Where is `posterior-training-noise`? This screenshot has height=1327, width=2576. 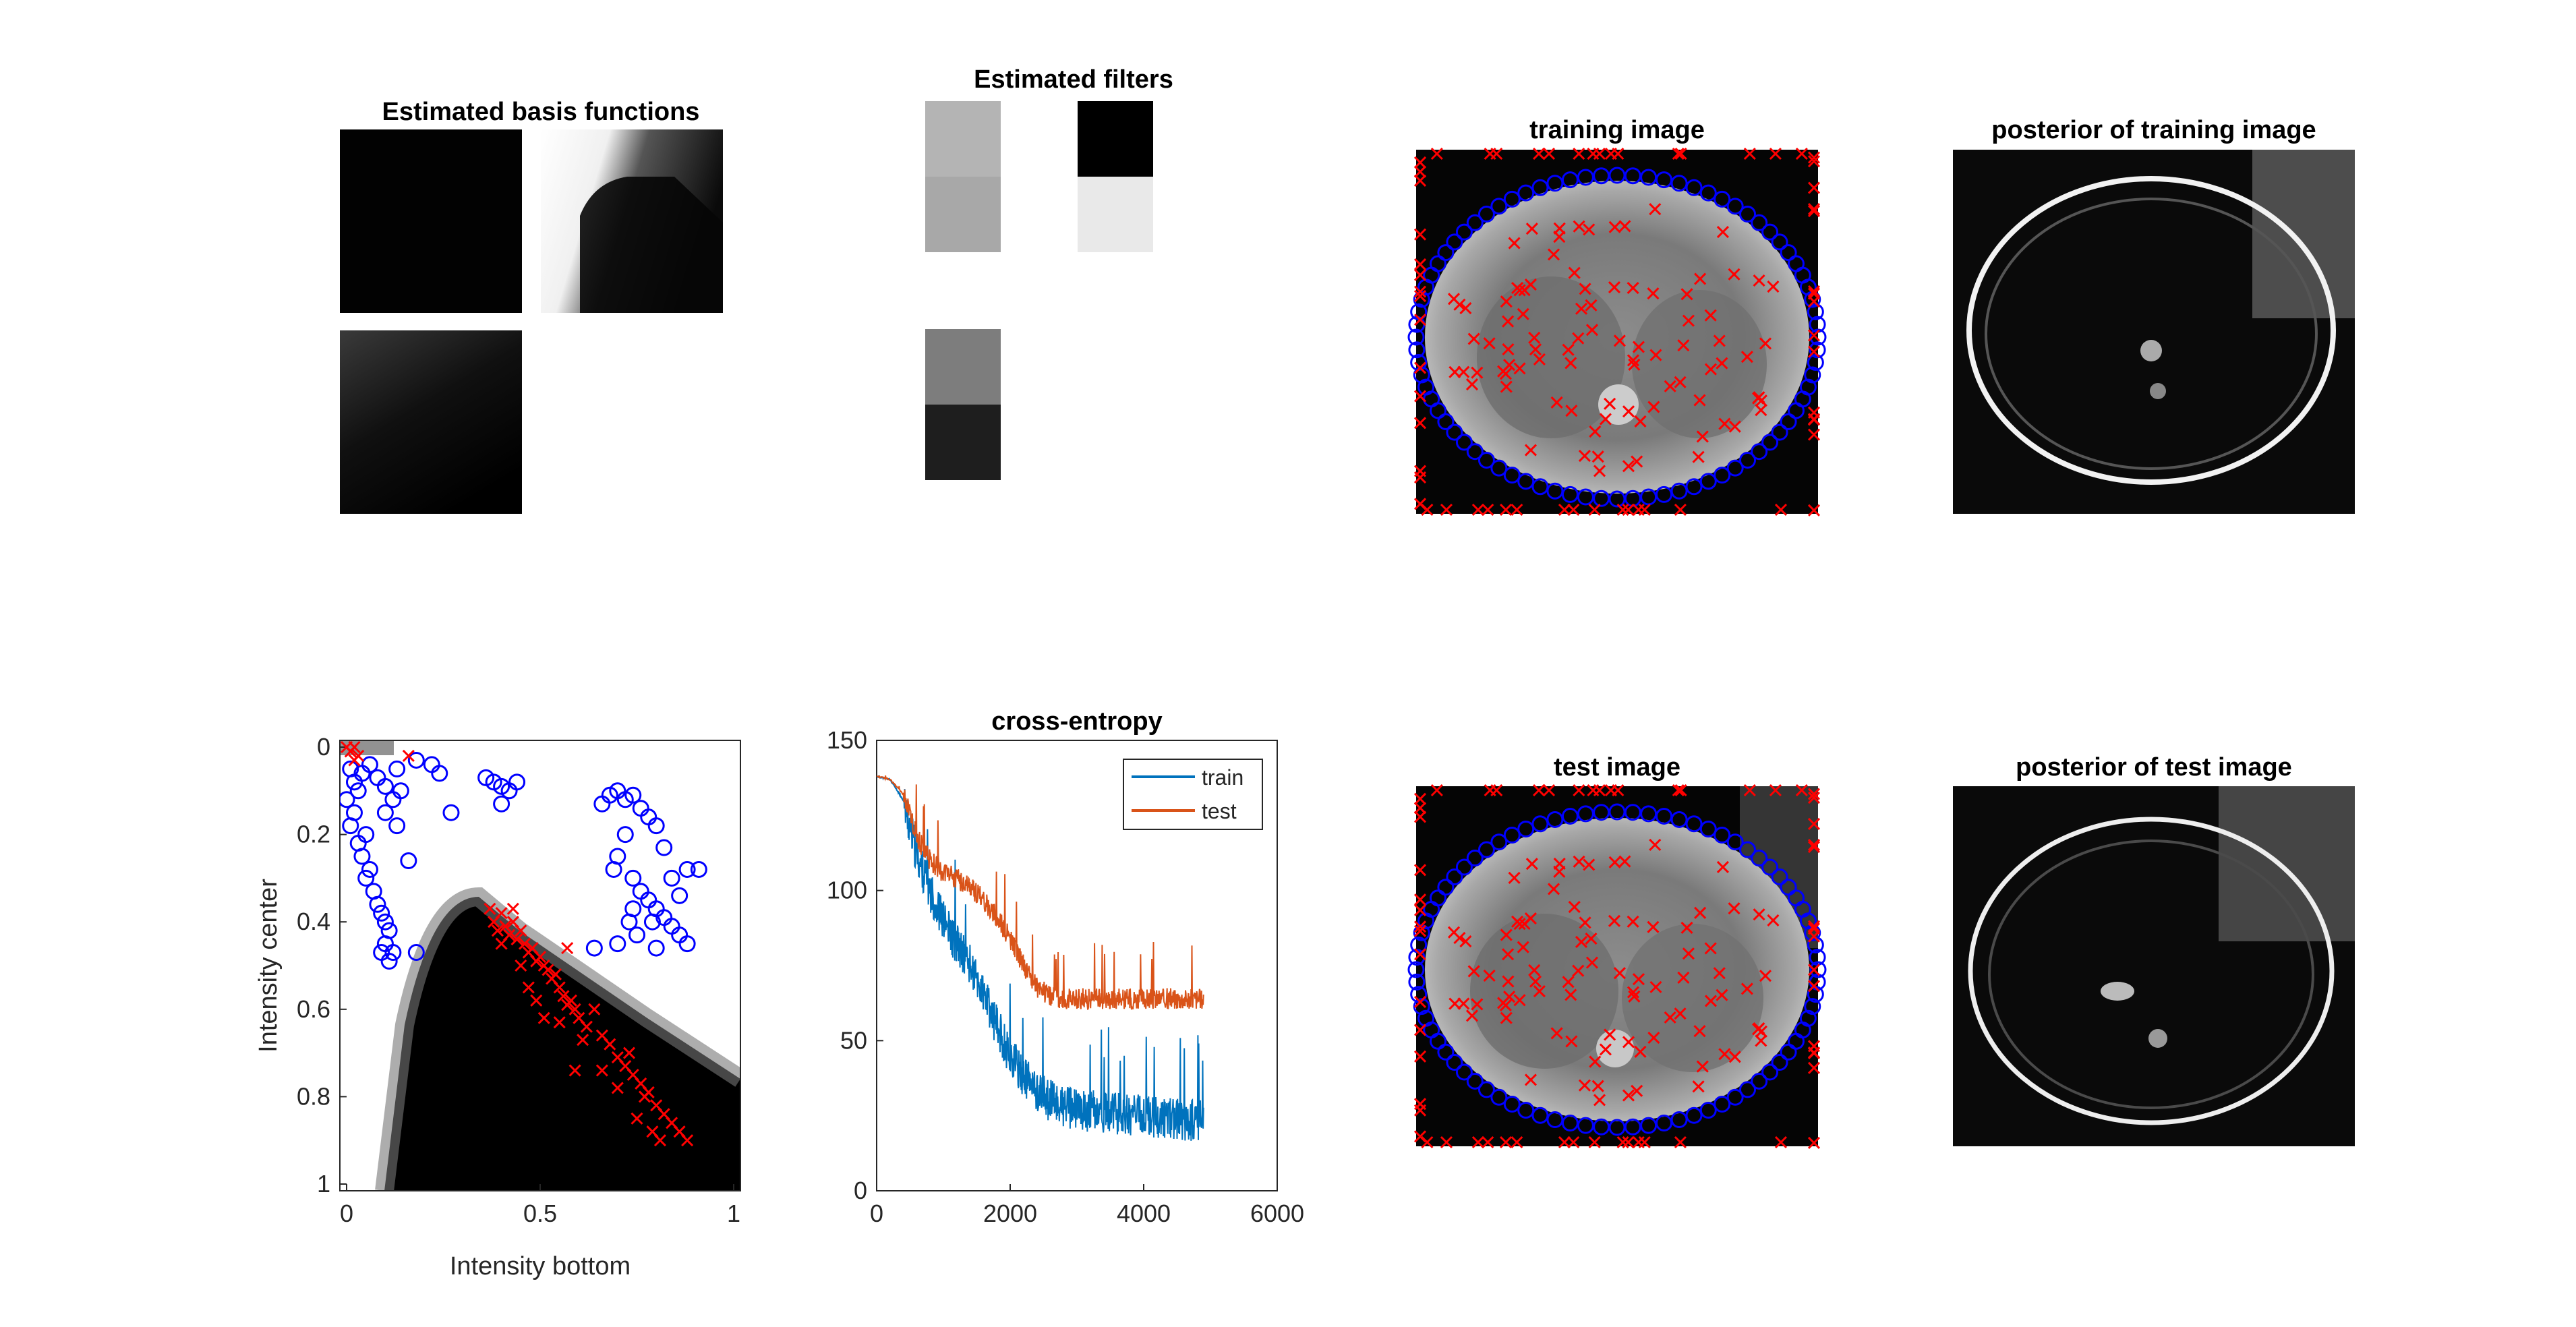
posterior-training-noise is located at coordinates (2303, 234).